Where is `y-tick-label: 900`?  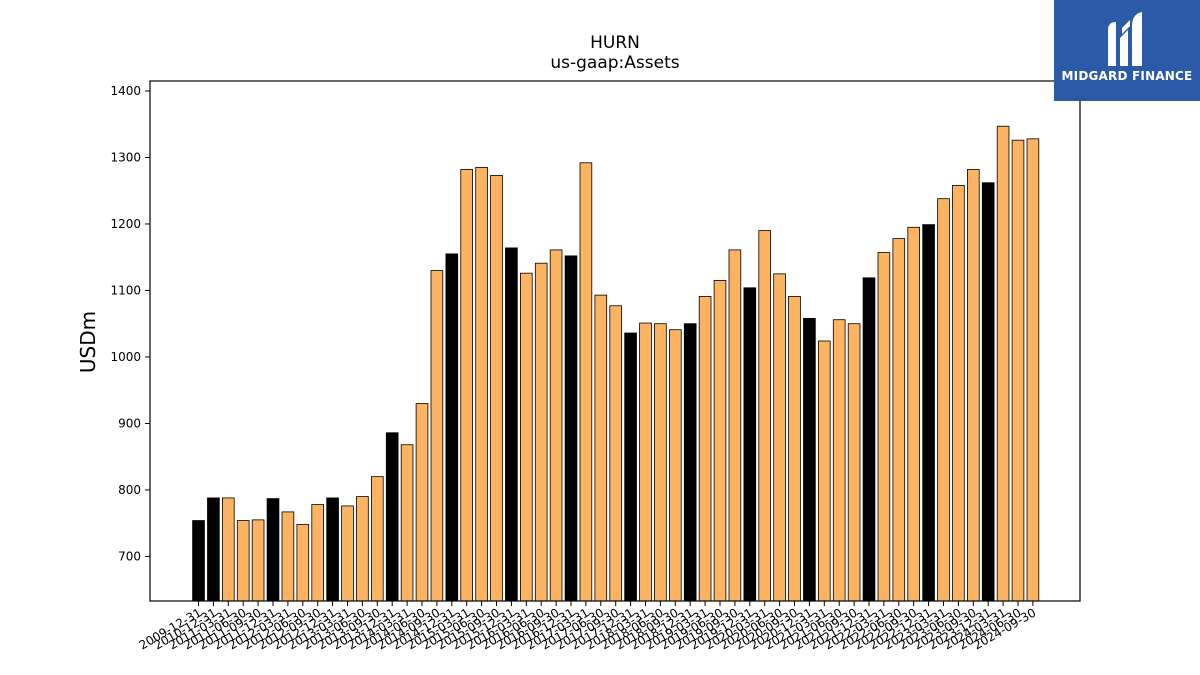 y-tick-label: 900 is located at coordinates (129, 423).